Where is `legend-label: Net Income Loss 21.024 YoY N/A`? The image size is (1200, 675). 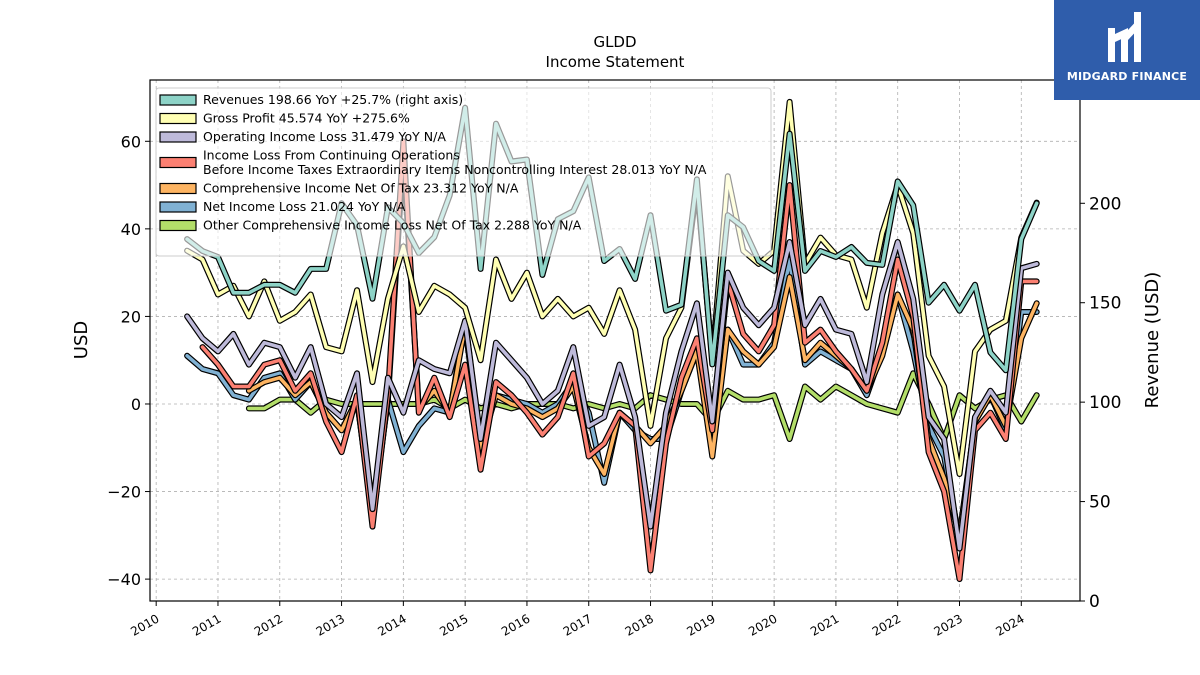
legend-label: Net Income Loss 21.024 YoY N/A is located at coordinates (304, 206).